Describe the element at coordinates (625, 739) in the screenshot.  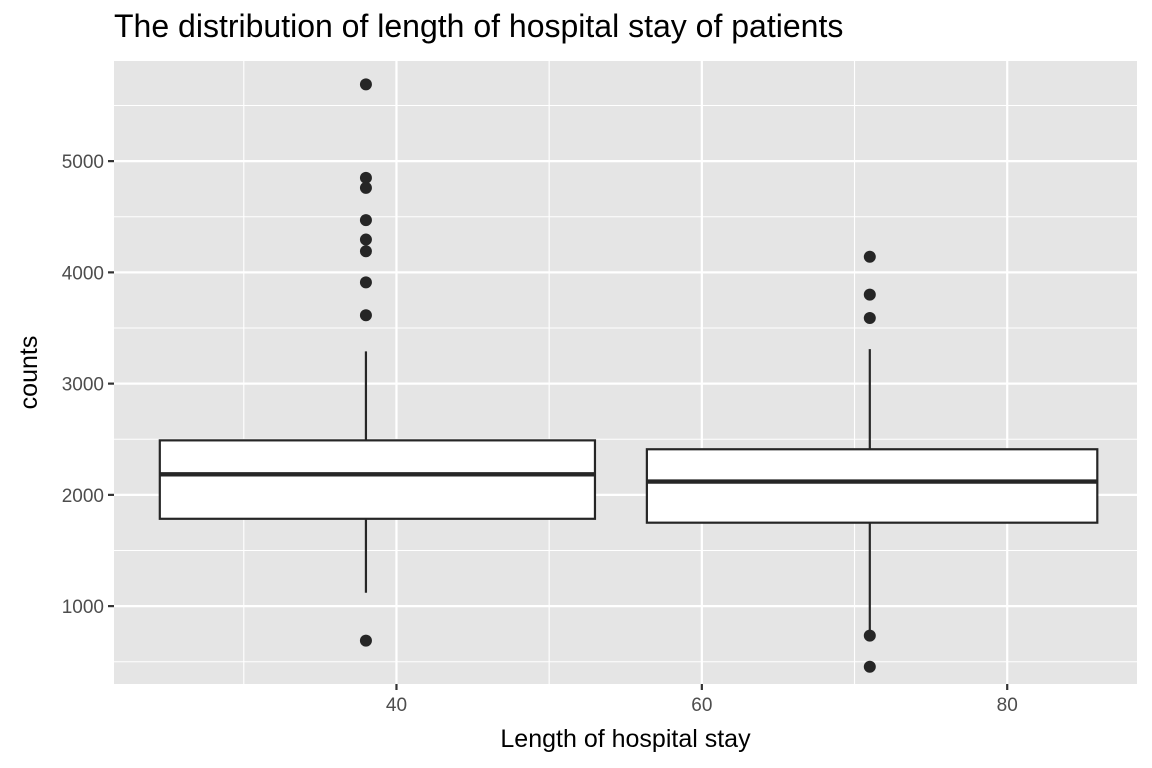
I see `x-axis-title: Length of hospital stay` at that location.